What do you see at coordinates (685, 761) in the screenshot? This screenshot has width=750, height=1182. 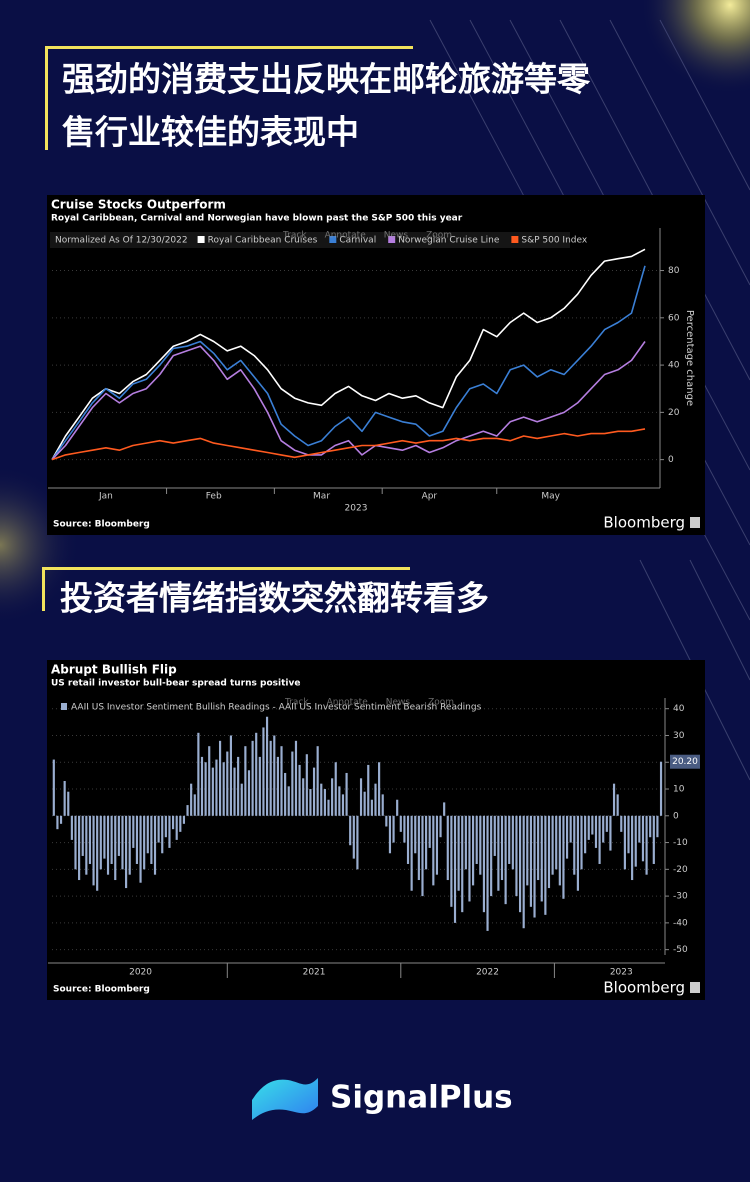 I see `value-label-box` at bounding box center [685, 761].